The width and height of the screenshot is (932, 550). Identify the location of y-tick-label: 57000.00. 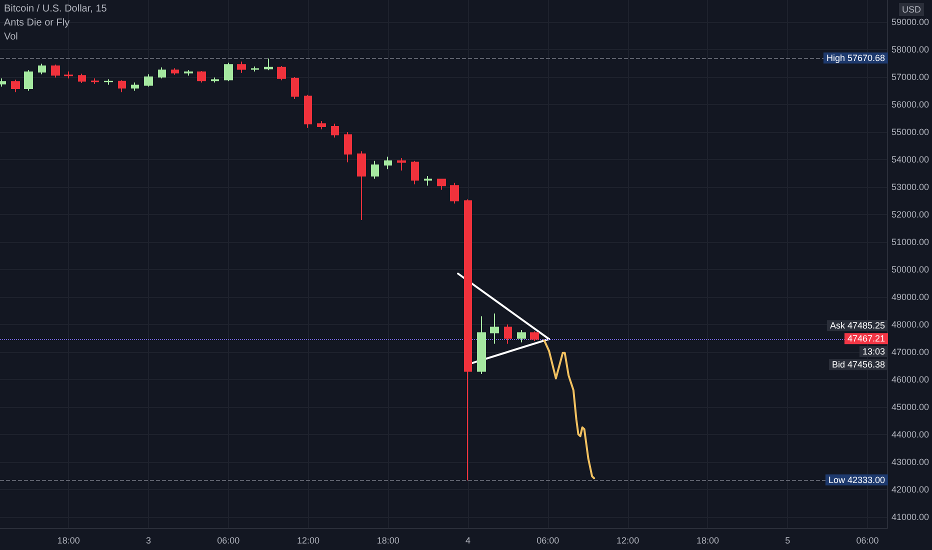
(910, 77).